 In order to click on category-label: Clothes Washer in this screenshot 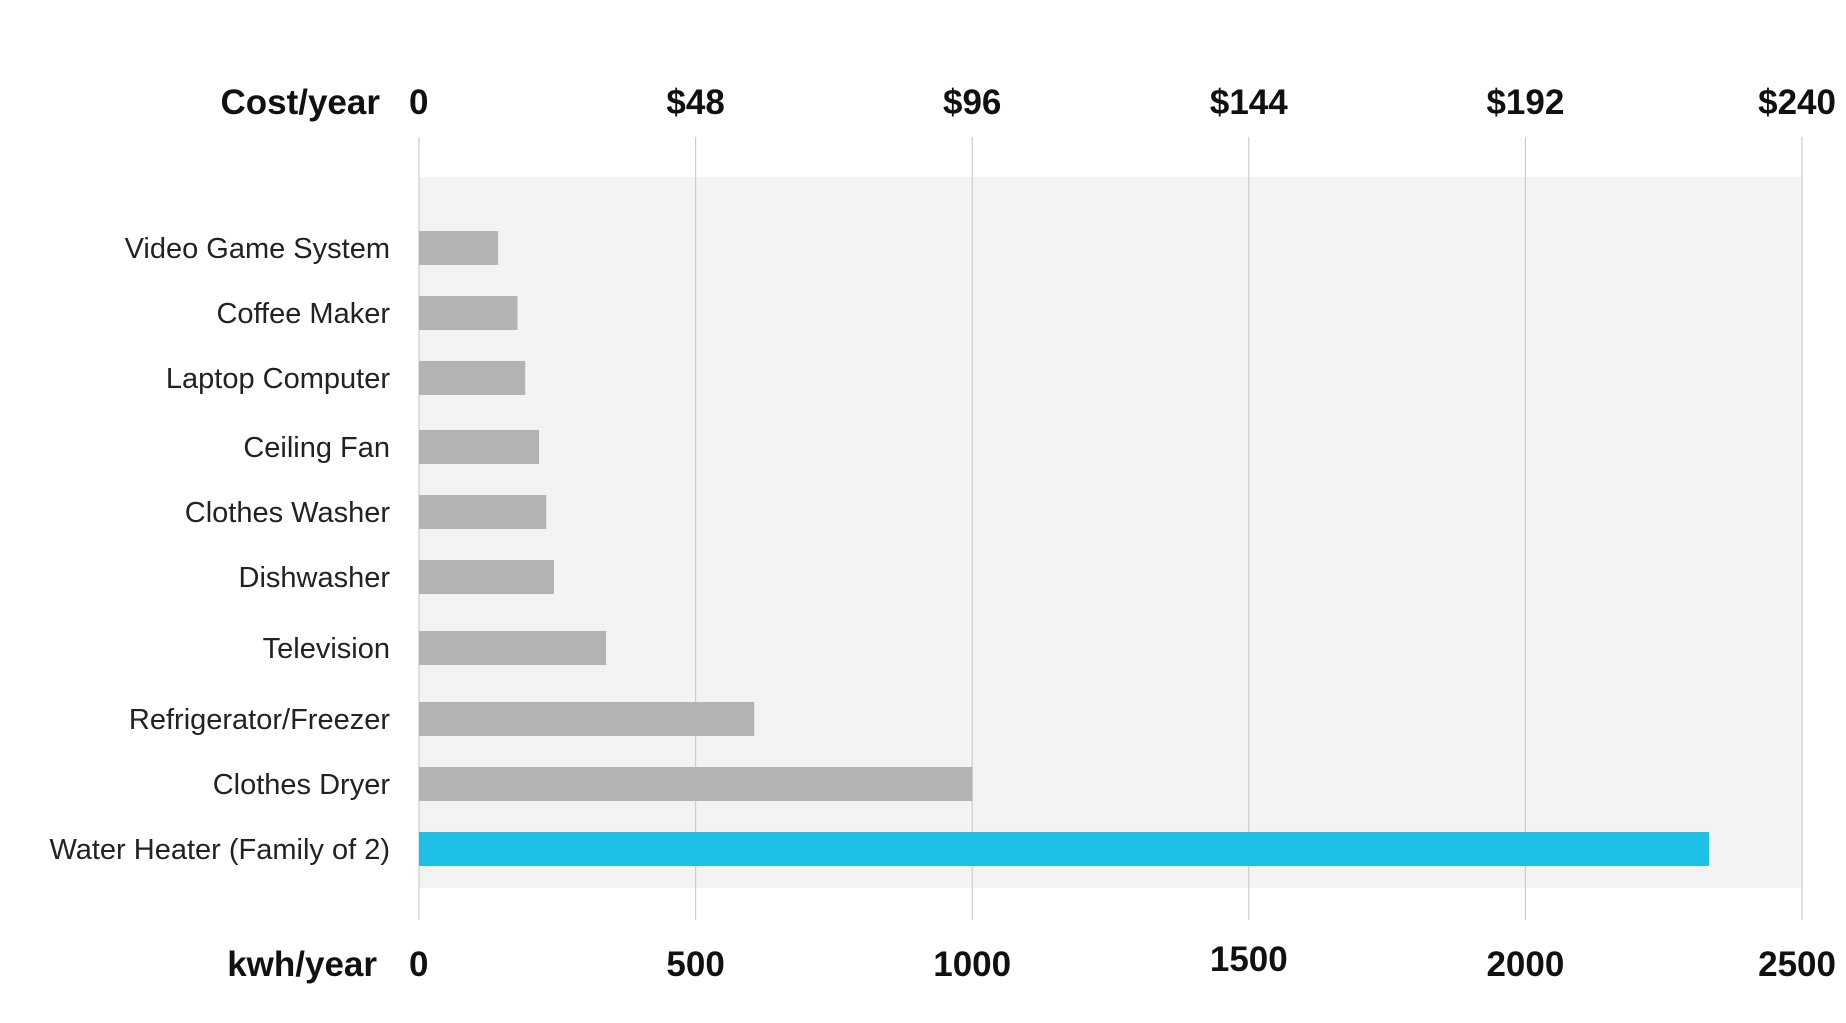, I will do `click(288, 513)`.